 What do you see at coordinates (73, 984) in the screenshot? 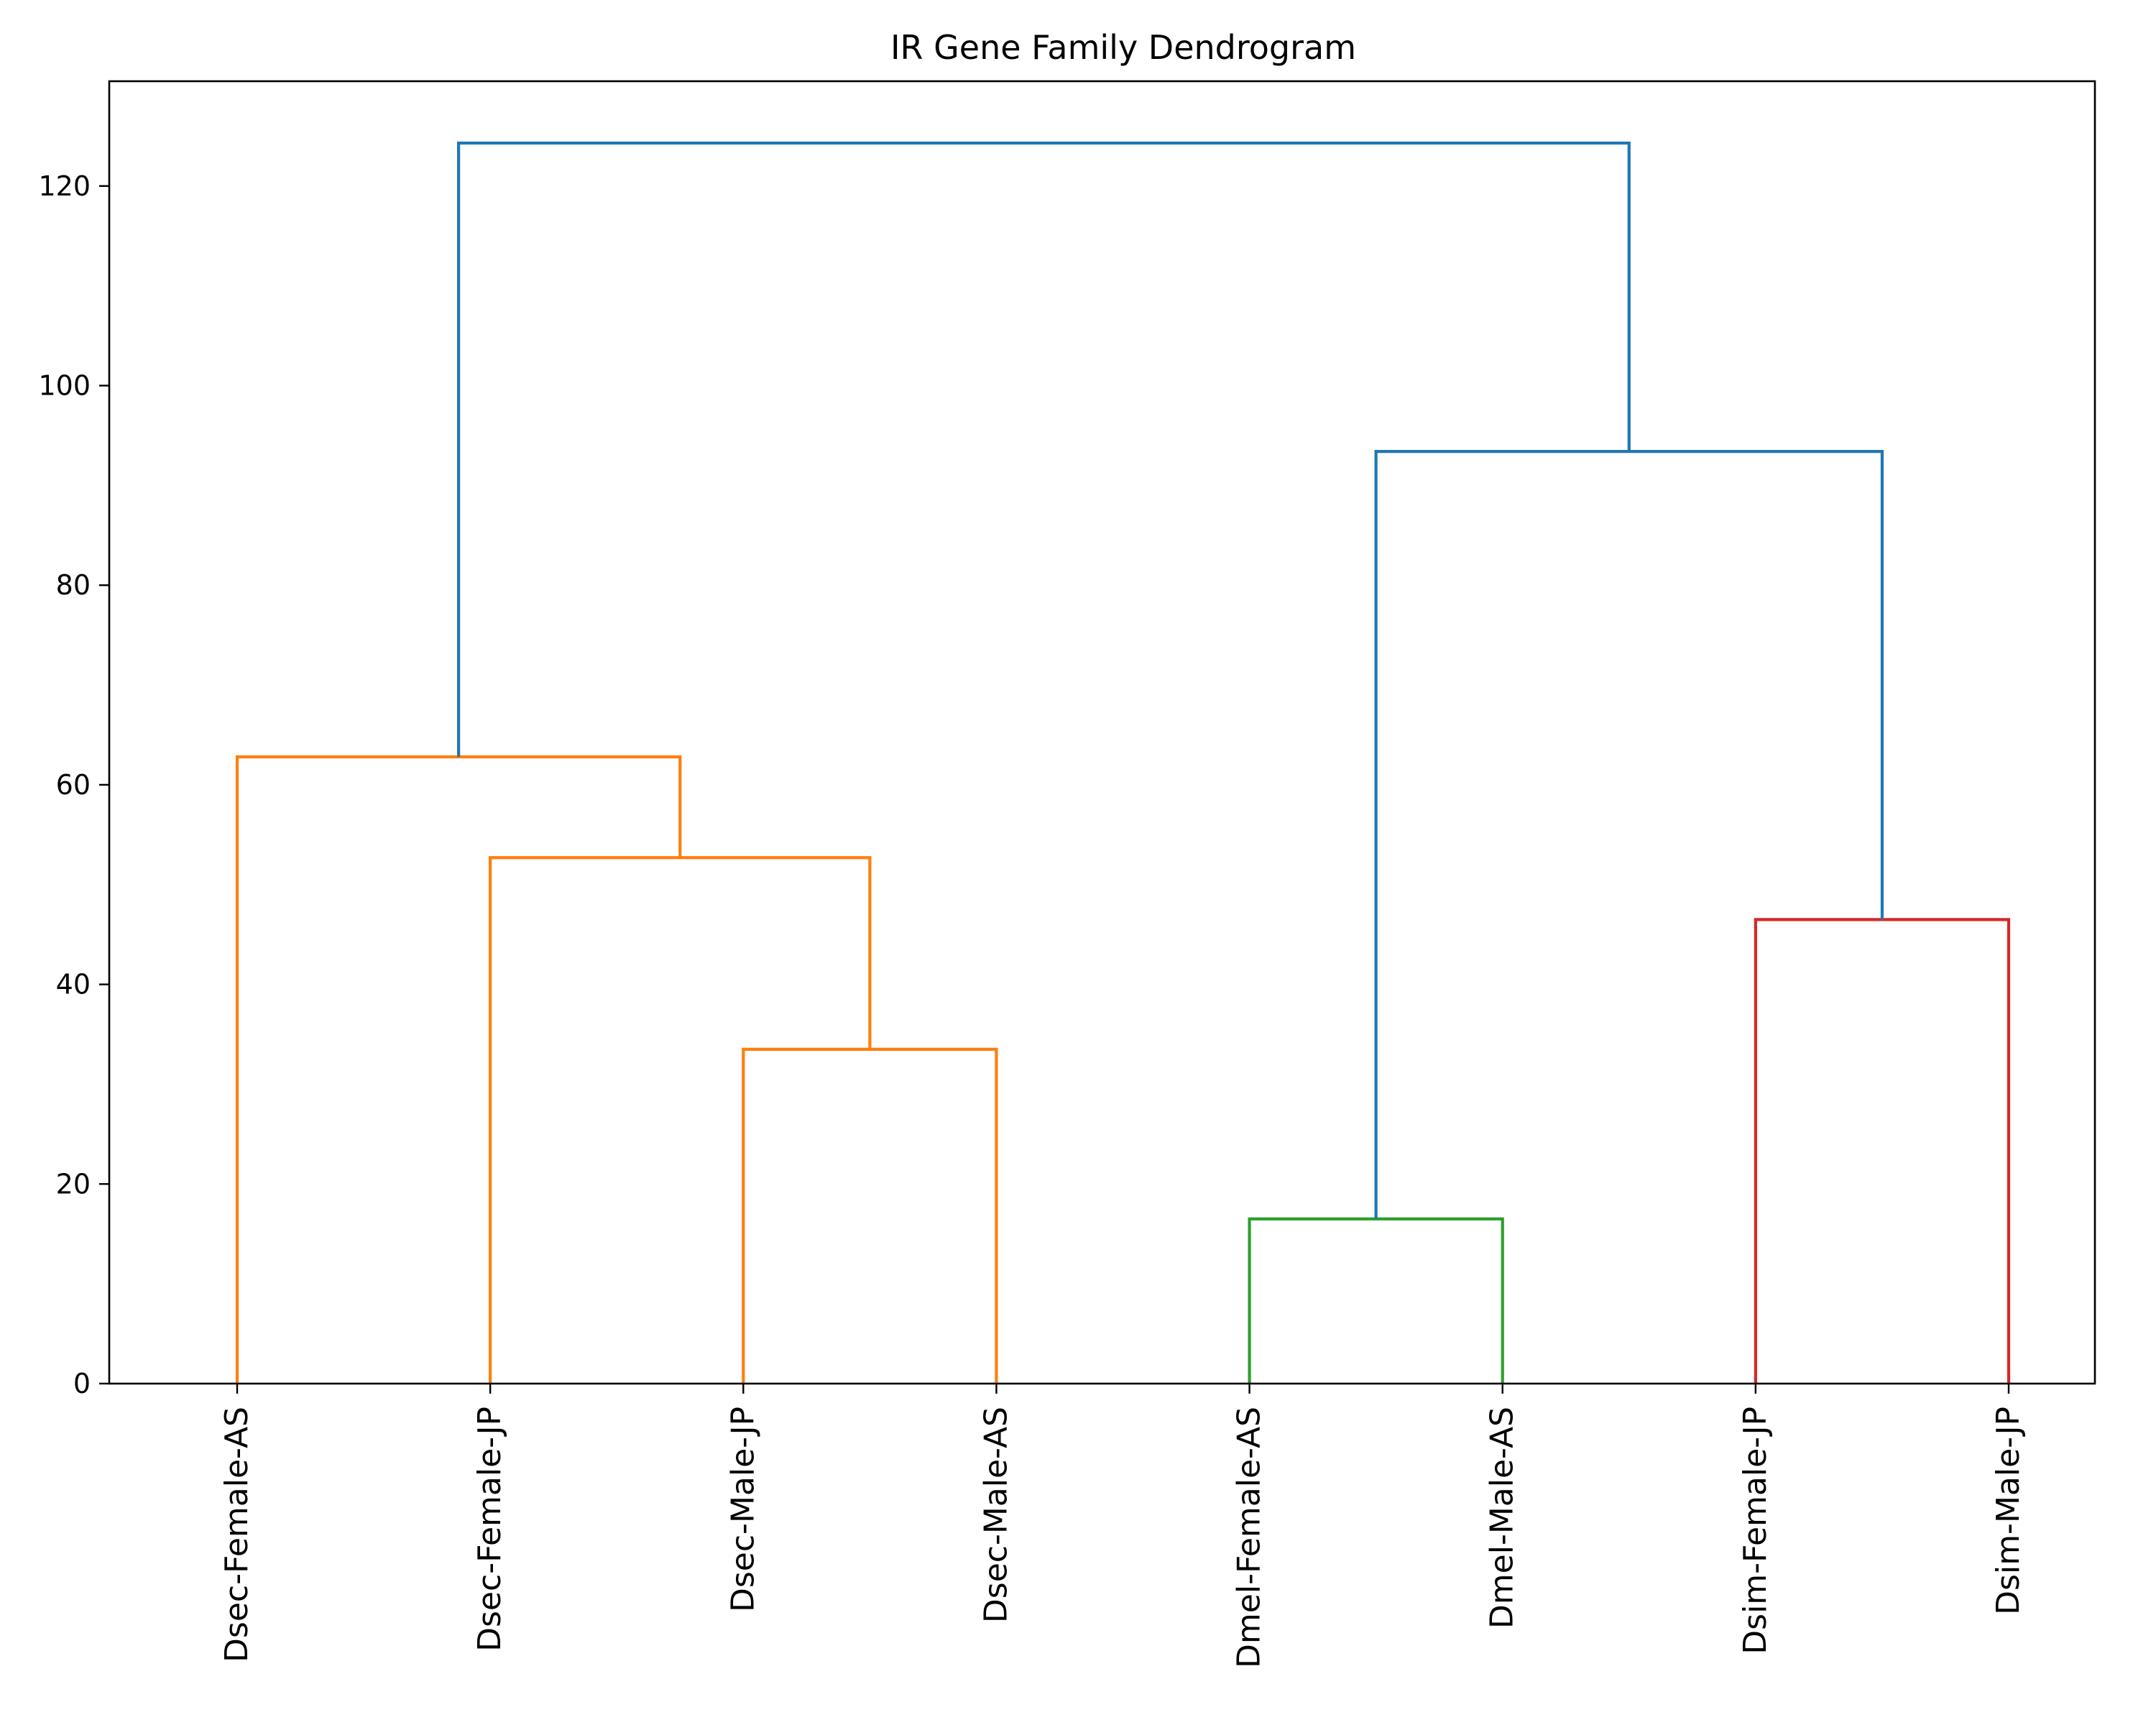
I see `y-tick-label: 40` at bounding box center [73, 984].